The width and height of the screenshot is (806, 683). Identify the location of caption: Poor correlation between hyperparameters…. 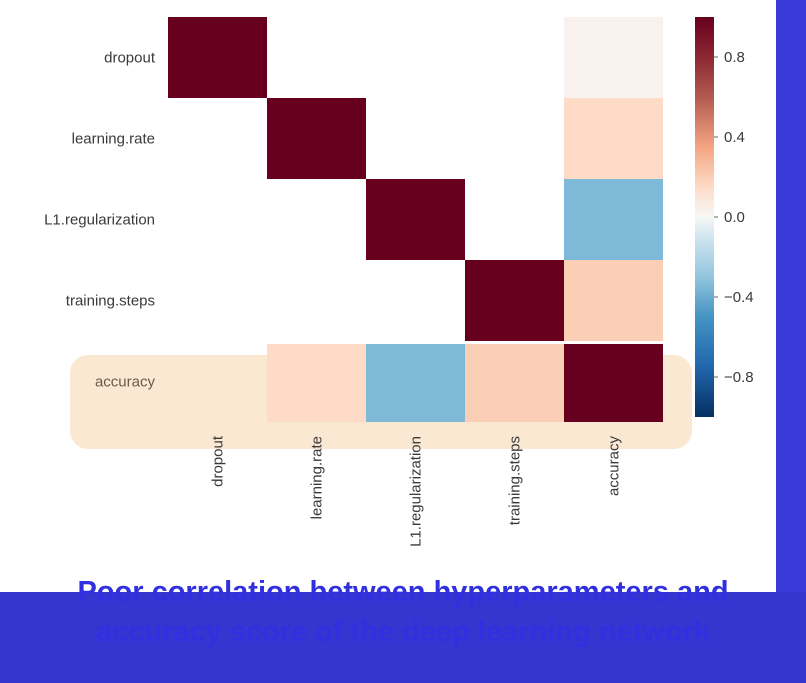
(403, 612).